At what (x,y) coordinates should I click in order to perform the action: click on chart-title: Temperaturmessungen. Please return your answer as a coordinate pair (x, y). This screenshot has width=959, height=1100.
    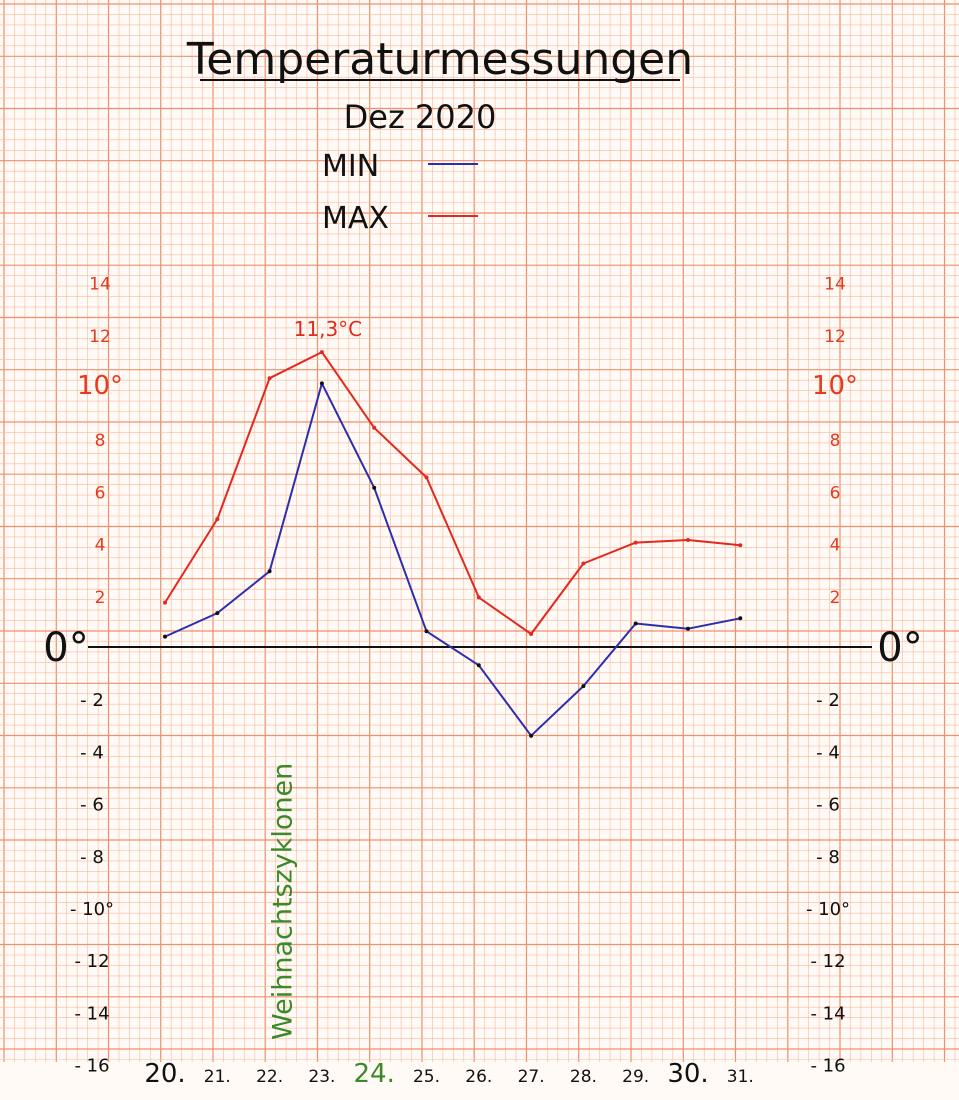
    Looking at the image, I should click on (439, 59).